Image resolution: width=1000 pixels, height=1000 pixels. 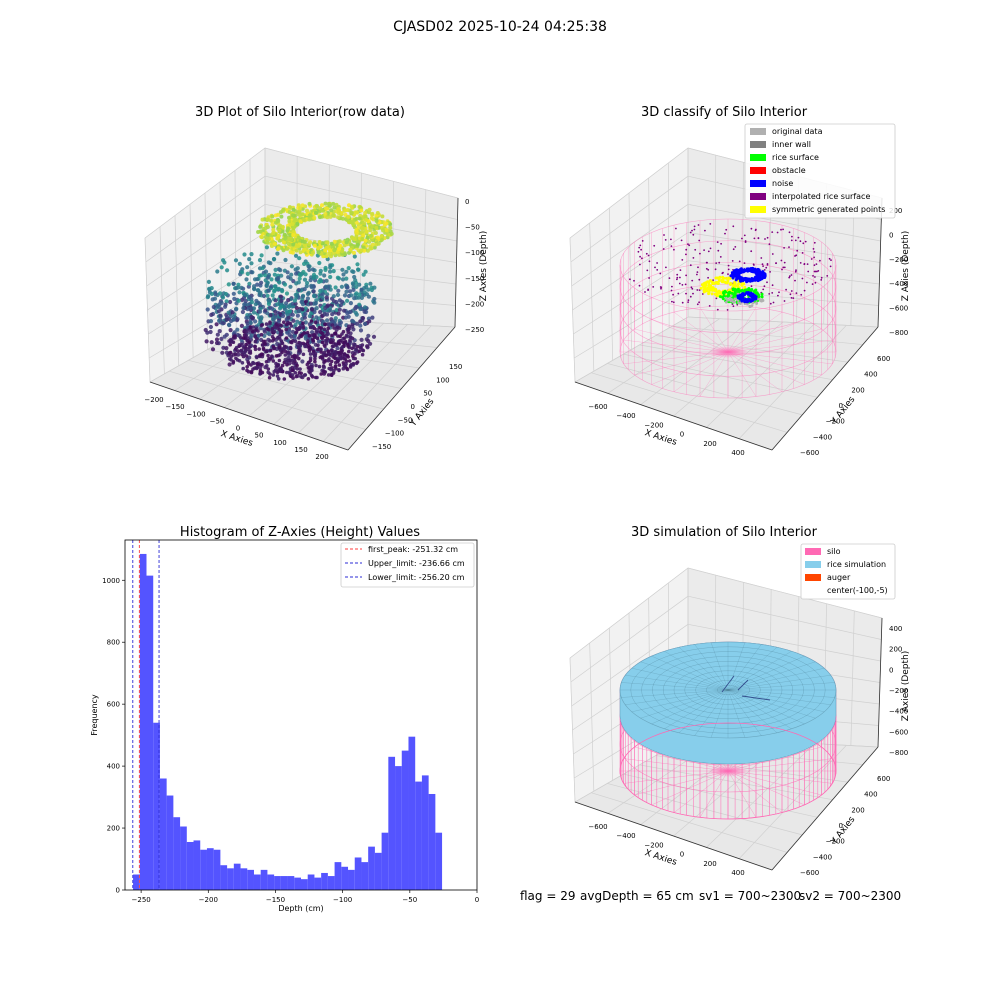 I want to click on histogram-bars, so click(x=288, y=721).